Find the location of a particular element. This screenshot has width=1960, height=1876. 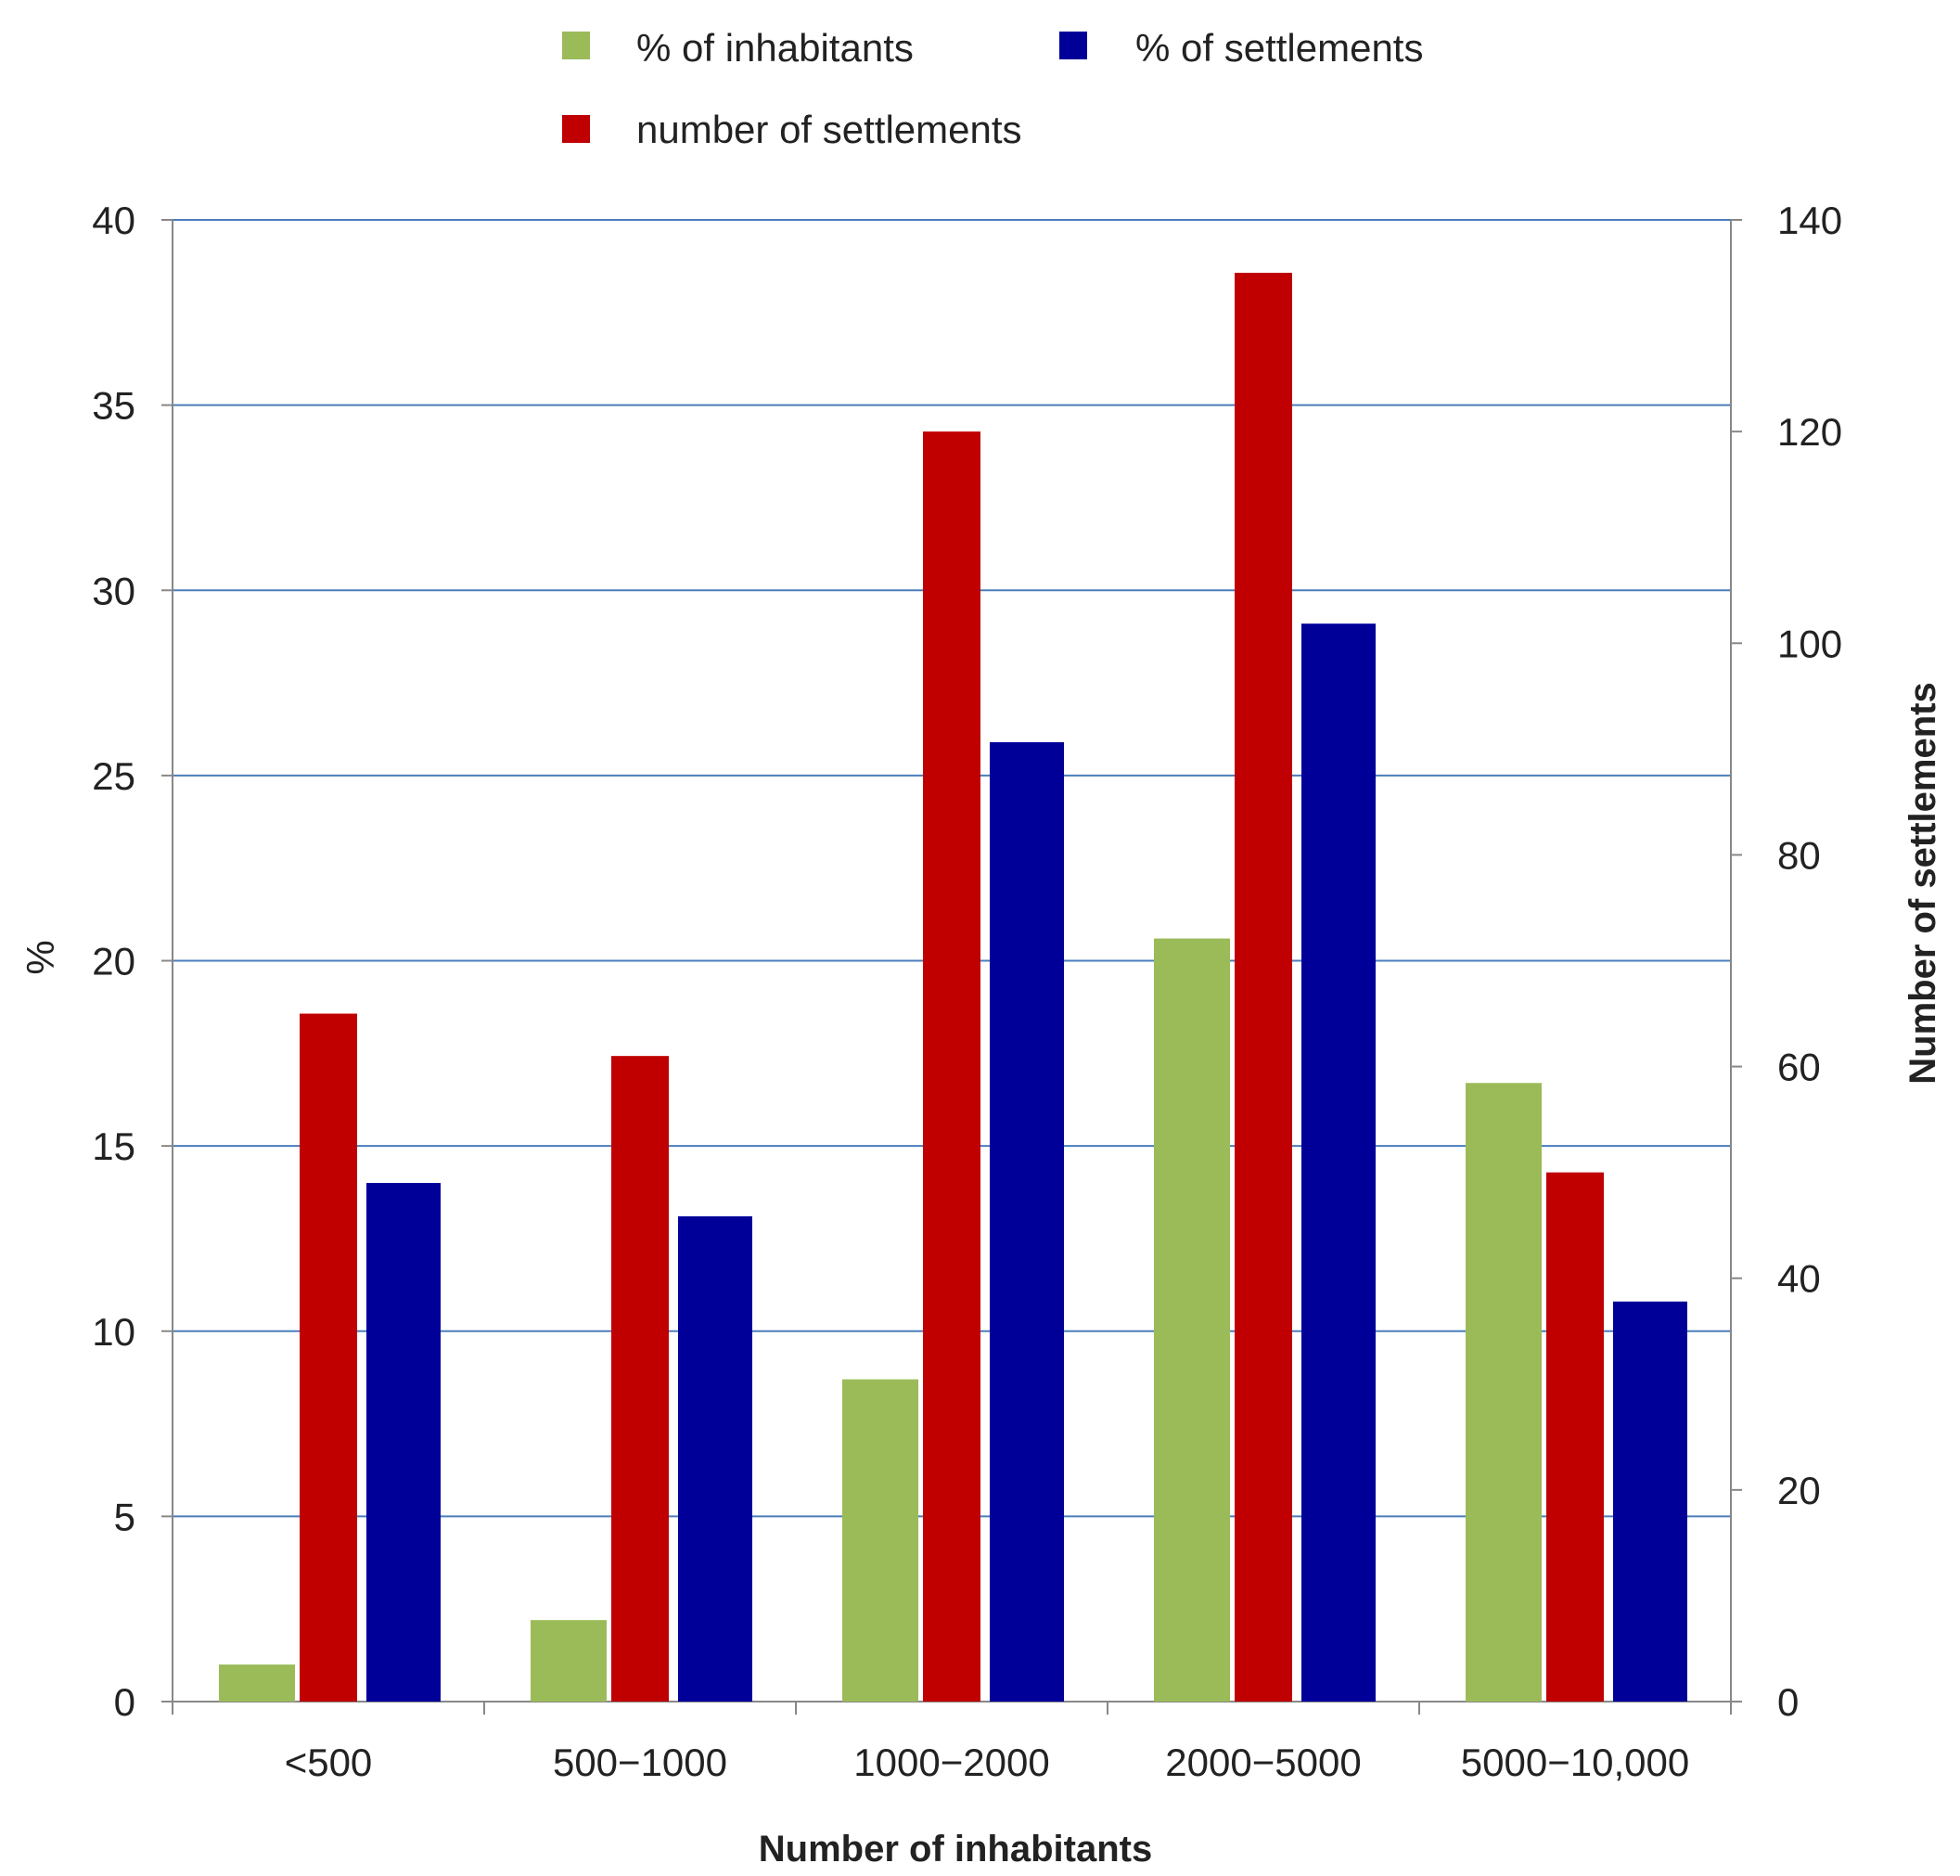

right-axis-title: Number of settlements is located at coordinates (1923, 883).